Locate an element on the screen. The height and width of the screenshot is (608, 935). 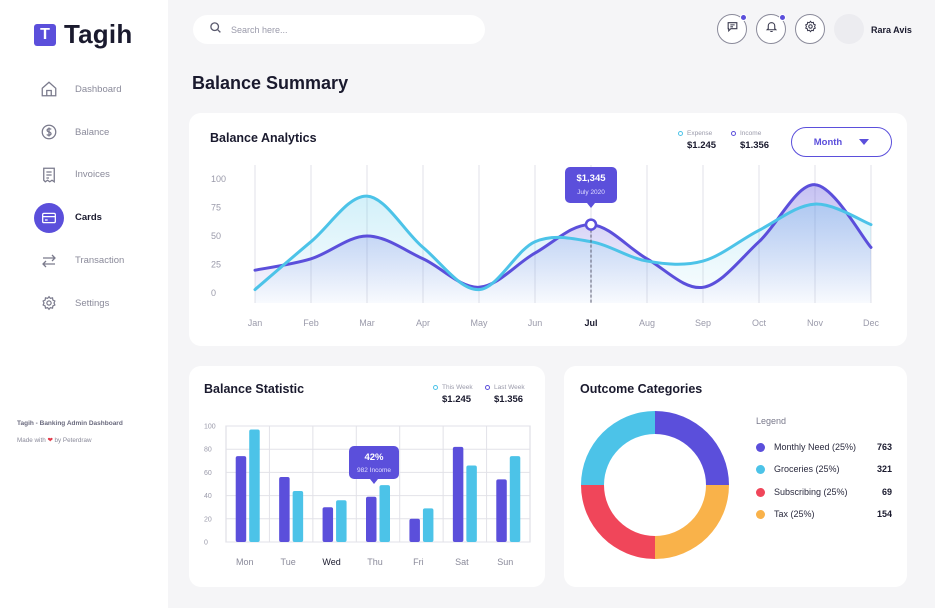
outcome-donut-chart is located at coordinates (655, 485).